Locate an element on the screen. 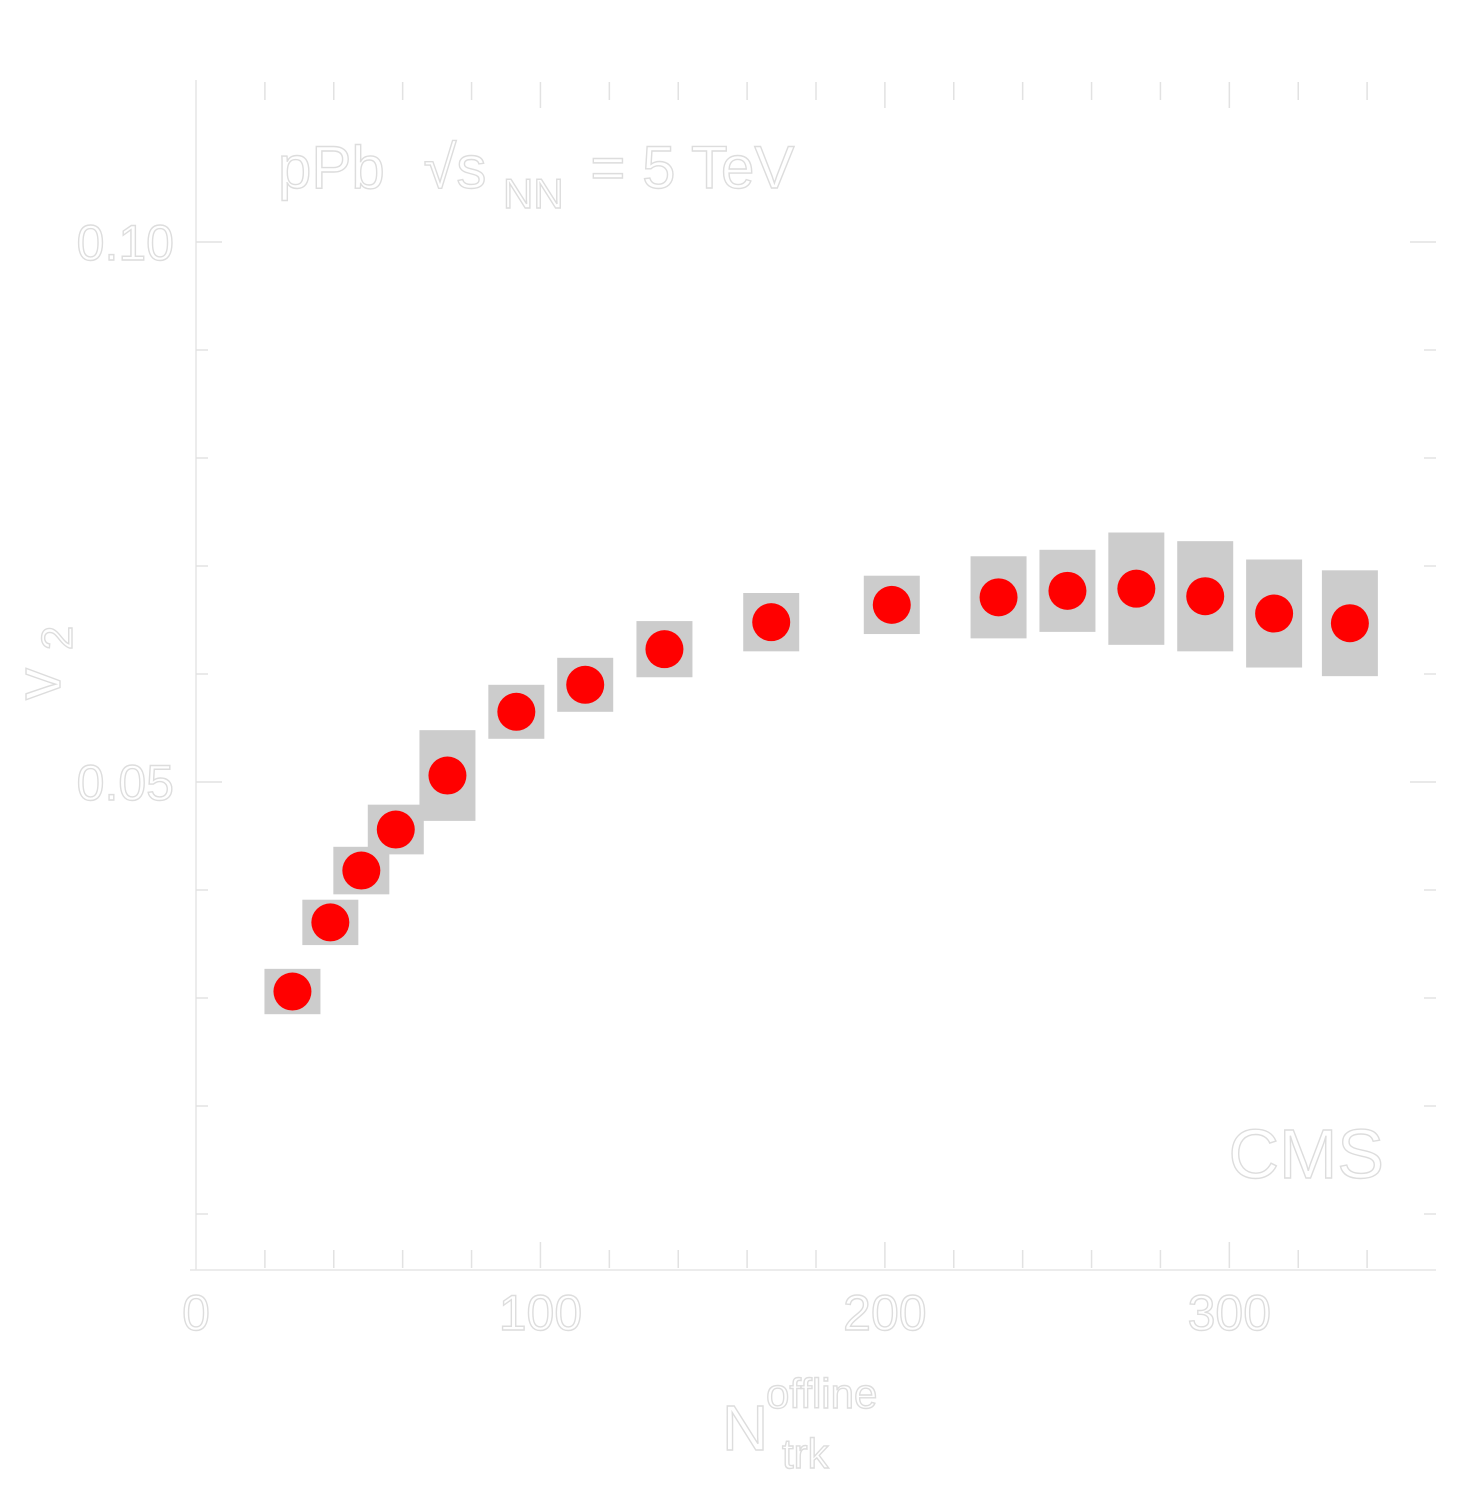 The width and height of the screenshot is (1464, 1491). x-tick-label: 100 is located at coordinates (540, 1313).